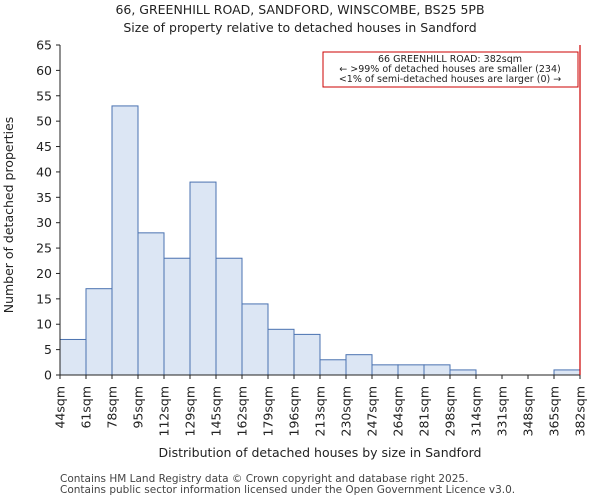  What do you see at coordinates (44, 171) in the screenshot?
I see `y-tick-label: 40` at bounding box center [44, 171].